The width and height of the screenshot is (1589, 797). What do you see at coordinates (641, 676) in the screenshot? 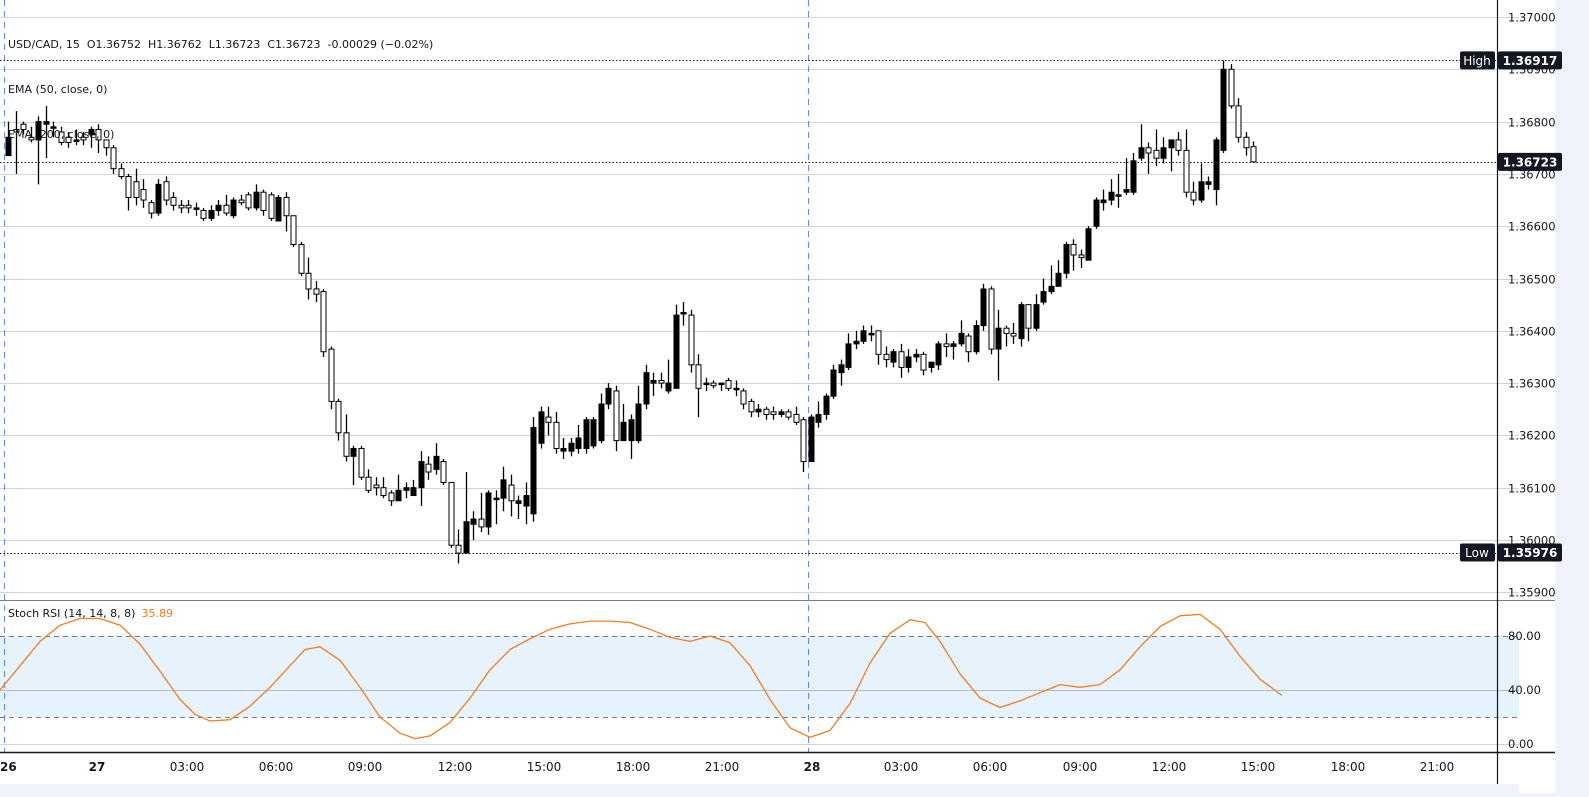
I see `stoch-rsi-polyline` at bounding box center [641, 676].